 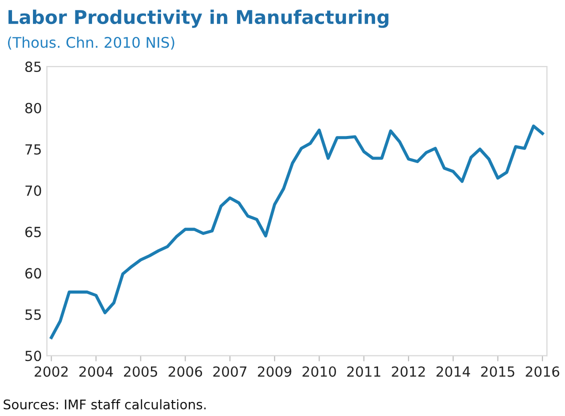 What do you see at coordinates (198, 19) in the screenshot?
I see `chart-title: Labor Productivity in Manufacturing` at bounding box center [198, 19].